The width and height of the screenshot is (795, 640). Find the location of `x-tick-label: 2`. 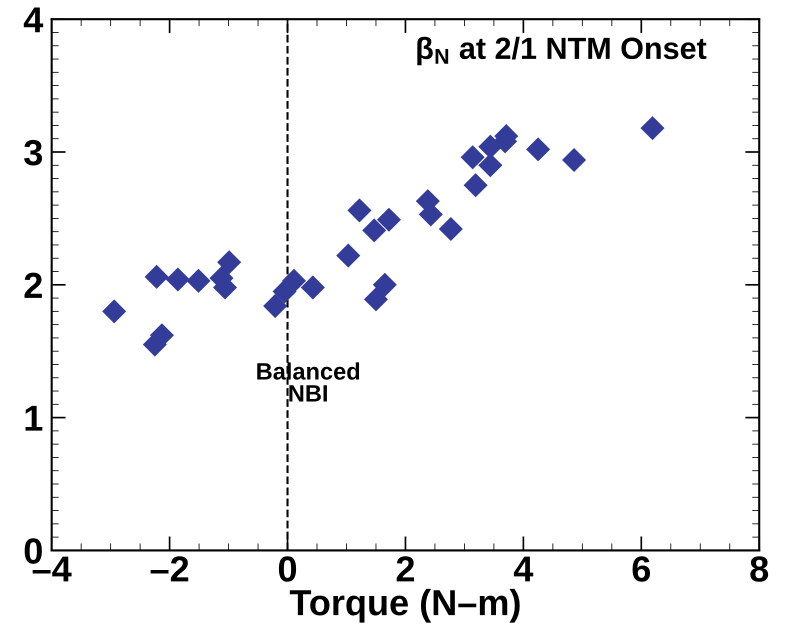

x-tick-label: 2 is located at coordinates (405, 569).